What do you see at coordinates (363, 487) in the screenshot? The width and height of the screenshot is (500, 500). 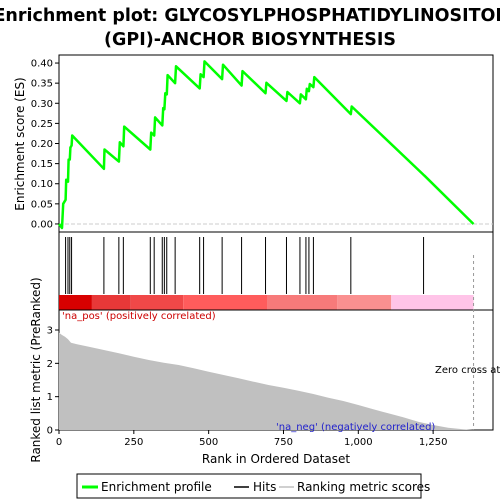 I see `legend-ranking-label: Ranking metric scores` at bounding box center [363, 487].